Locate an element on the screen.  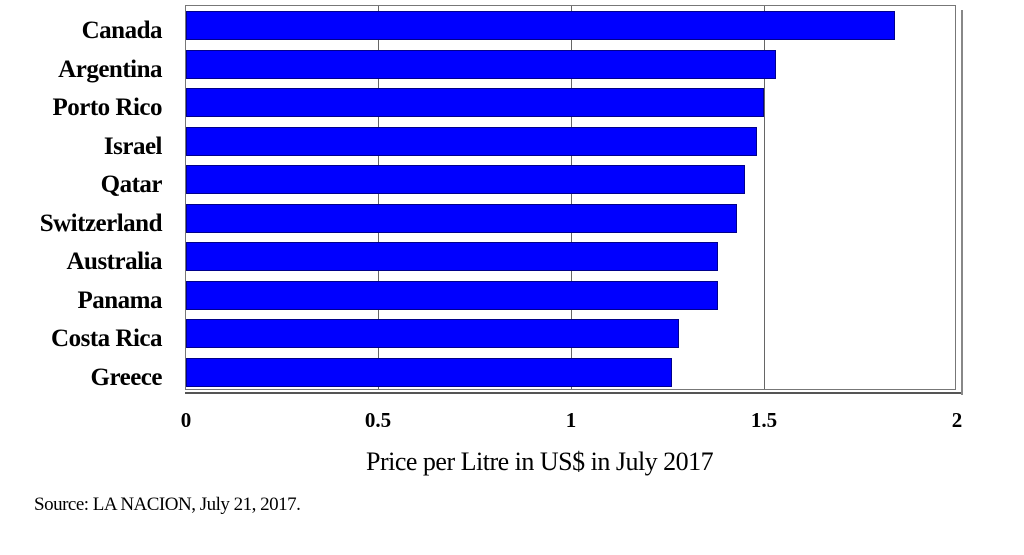
x-tick-label: 1.5 is located at coordinates (764, 420).